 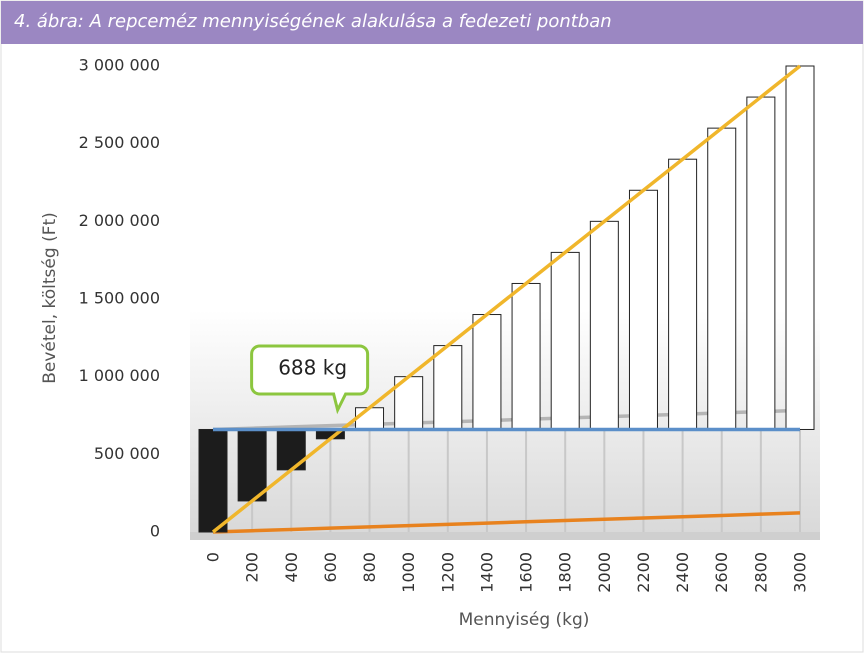 What do you see at coordinates (127, 453) in the screenshot?
I see `y-tick-label: 500 000` at bounding box center [127, 453].